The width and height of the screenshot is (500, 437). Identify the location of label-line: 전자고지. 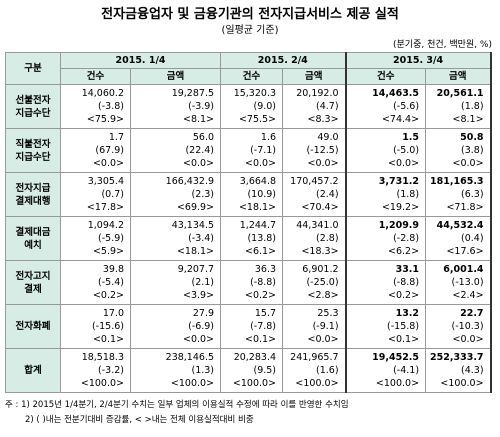
(33, 276).